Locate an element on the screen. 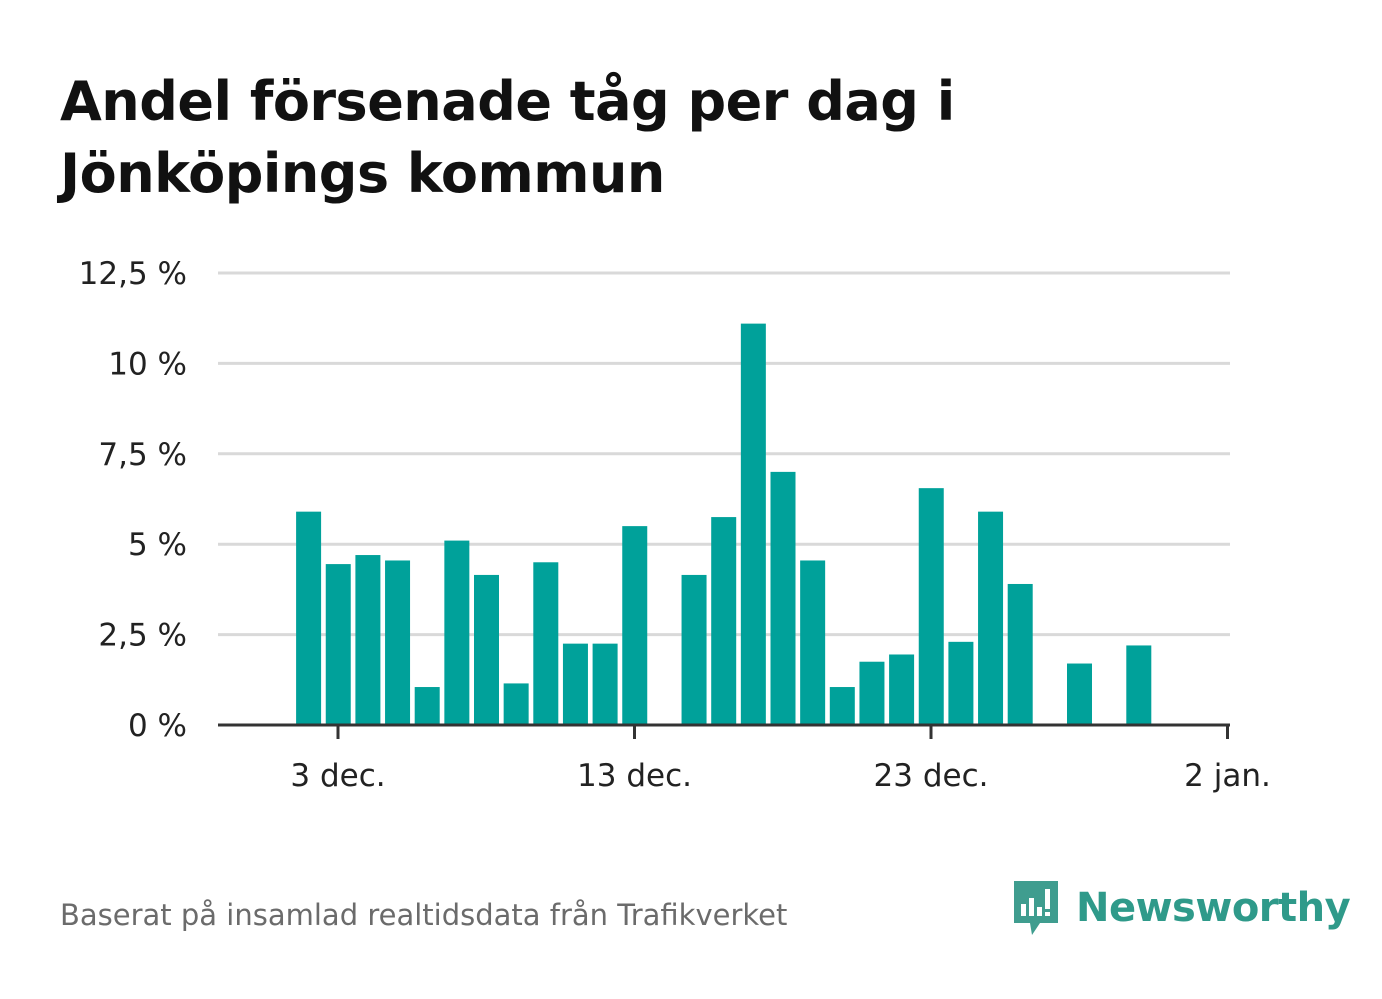  x-tick-label: 3 dec. is located at coordinates (337, 776).